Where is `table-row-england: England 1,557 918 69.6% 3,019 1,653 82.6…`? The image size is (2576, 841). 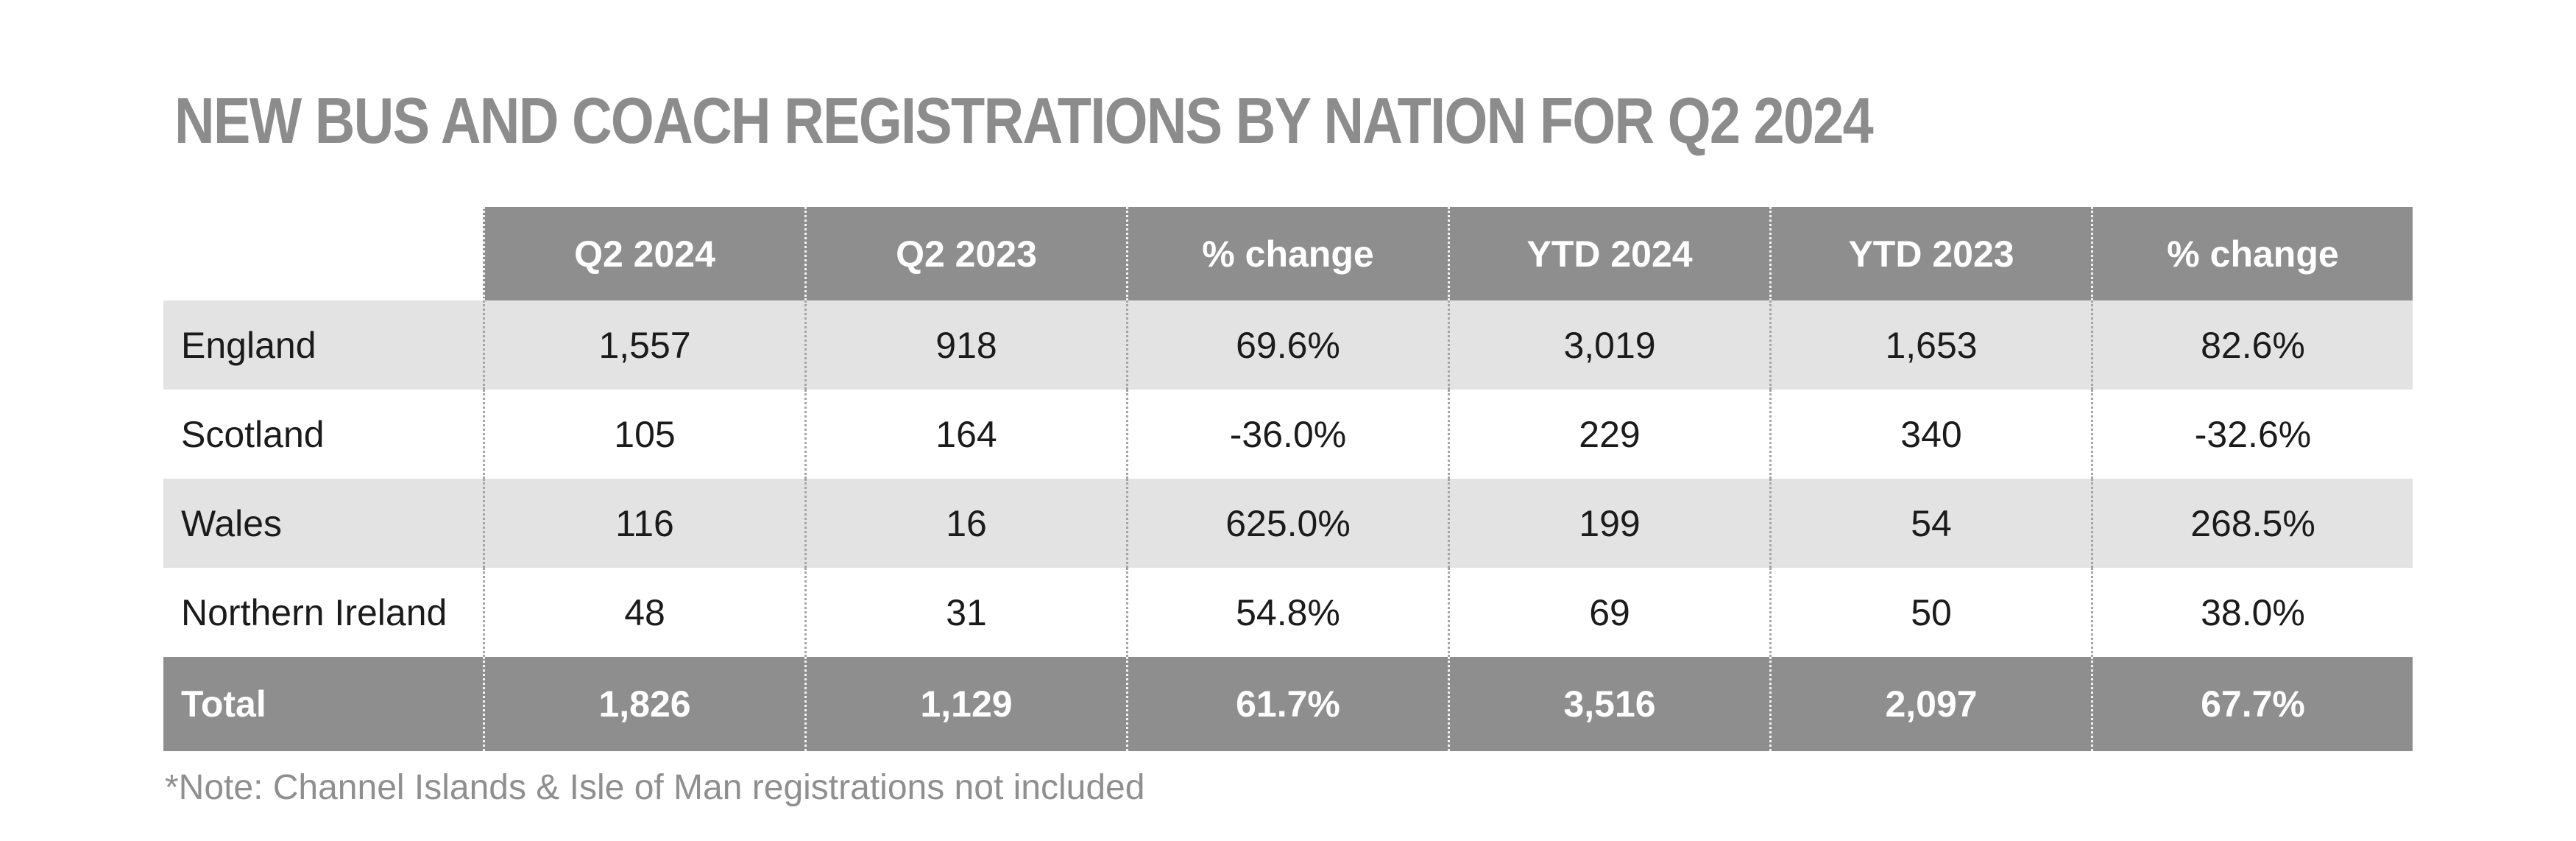
table-row-england: England 1,557 918 69.6% 3,019 1,653 82.6… is located at coordinates (1288, 345).